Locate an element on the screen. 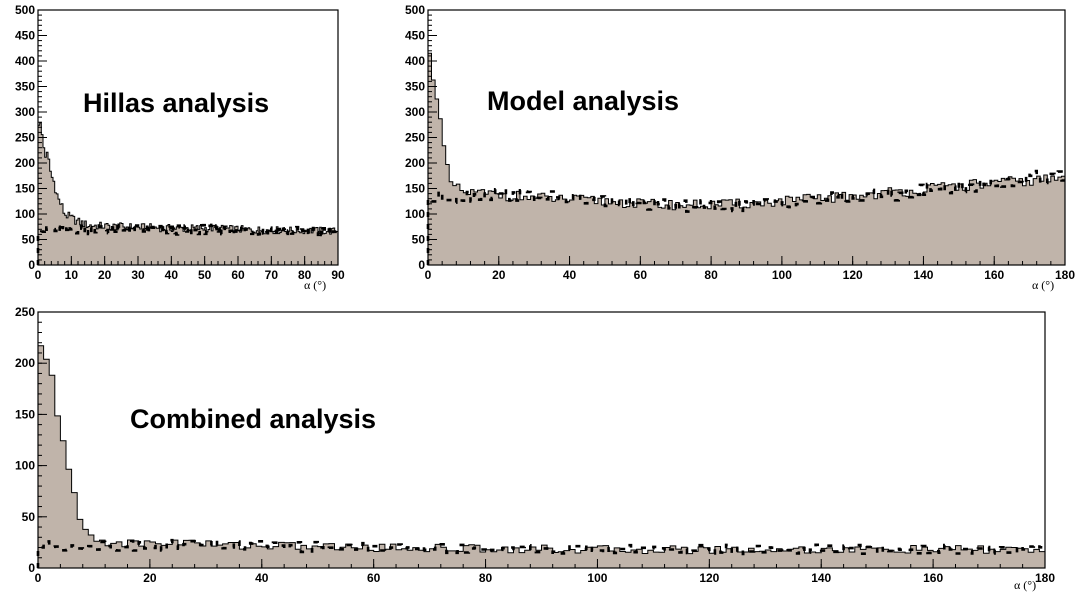 This screenshot has width=1077, height=594. hillas-y-tick-label: 250 is located at coordinates (25, 138).